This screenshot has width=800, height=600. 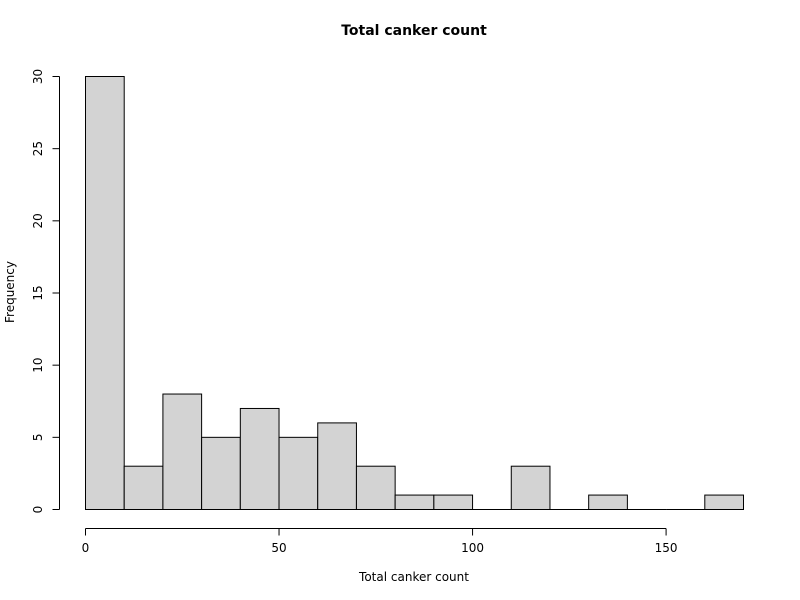 What do you see at coordinates (278, 548) in the screenshot?
I see `x-tick-label: 50` at bounding box center [278, 548].